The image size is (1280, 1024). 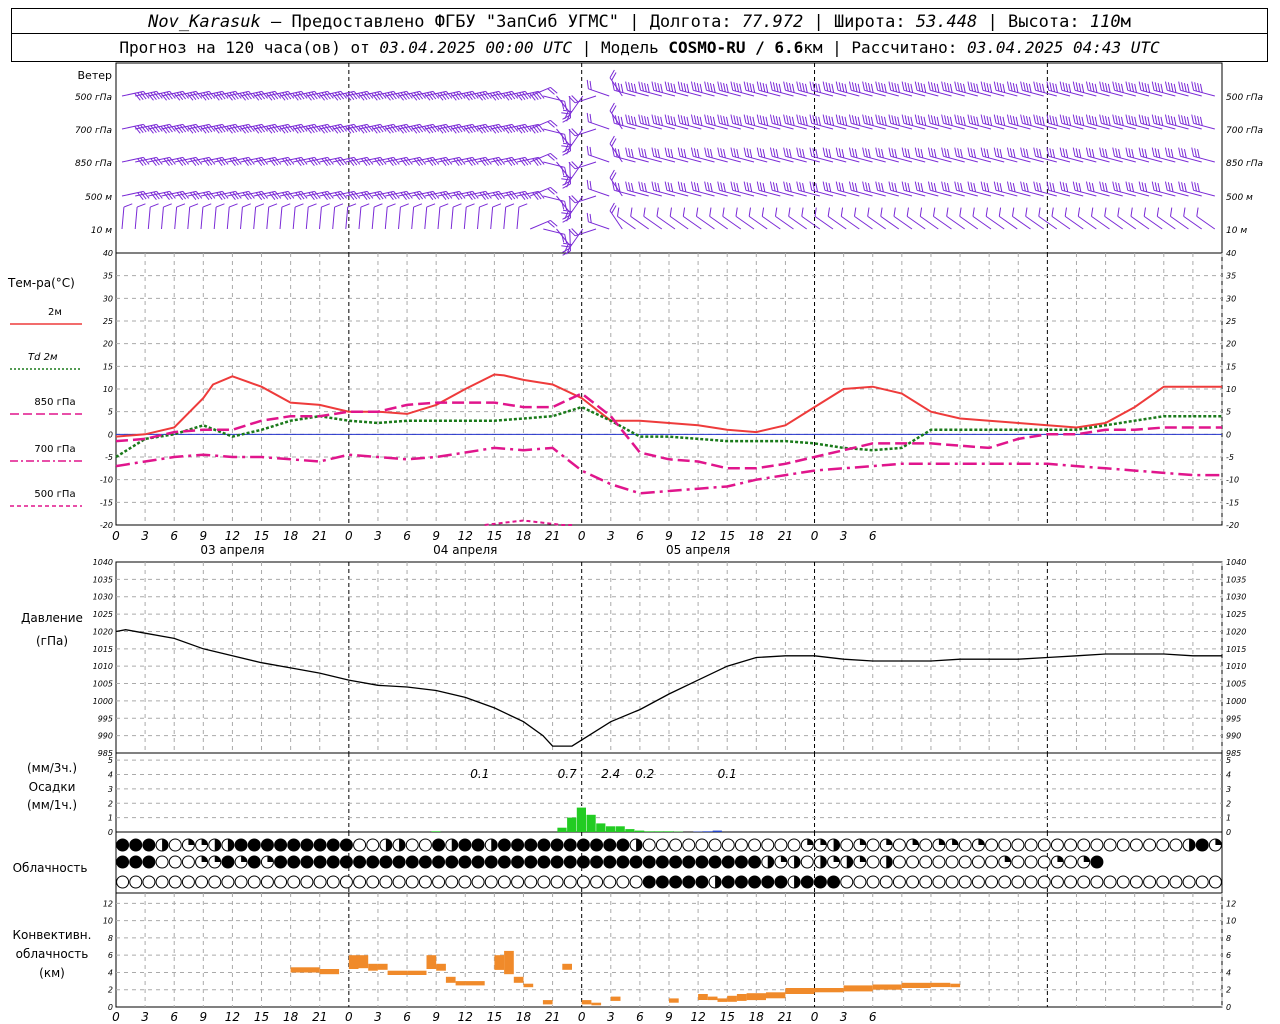 I want to click on precip-tick-label-right: 4, so click(x=1228, y=775).